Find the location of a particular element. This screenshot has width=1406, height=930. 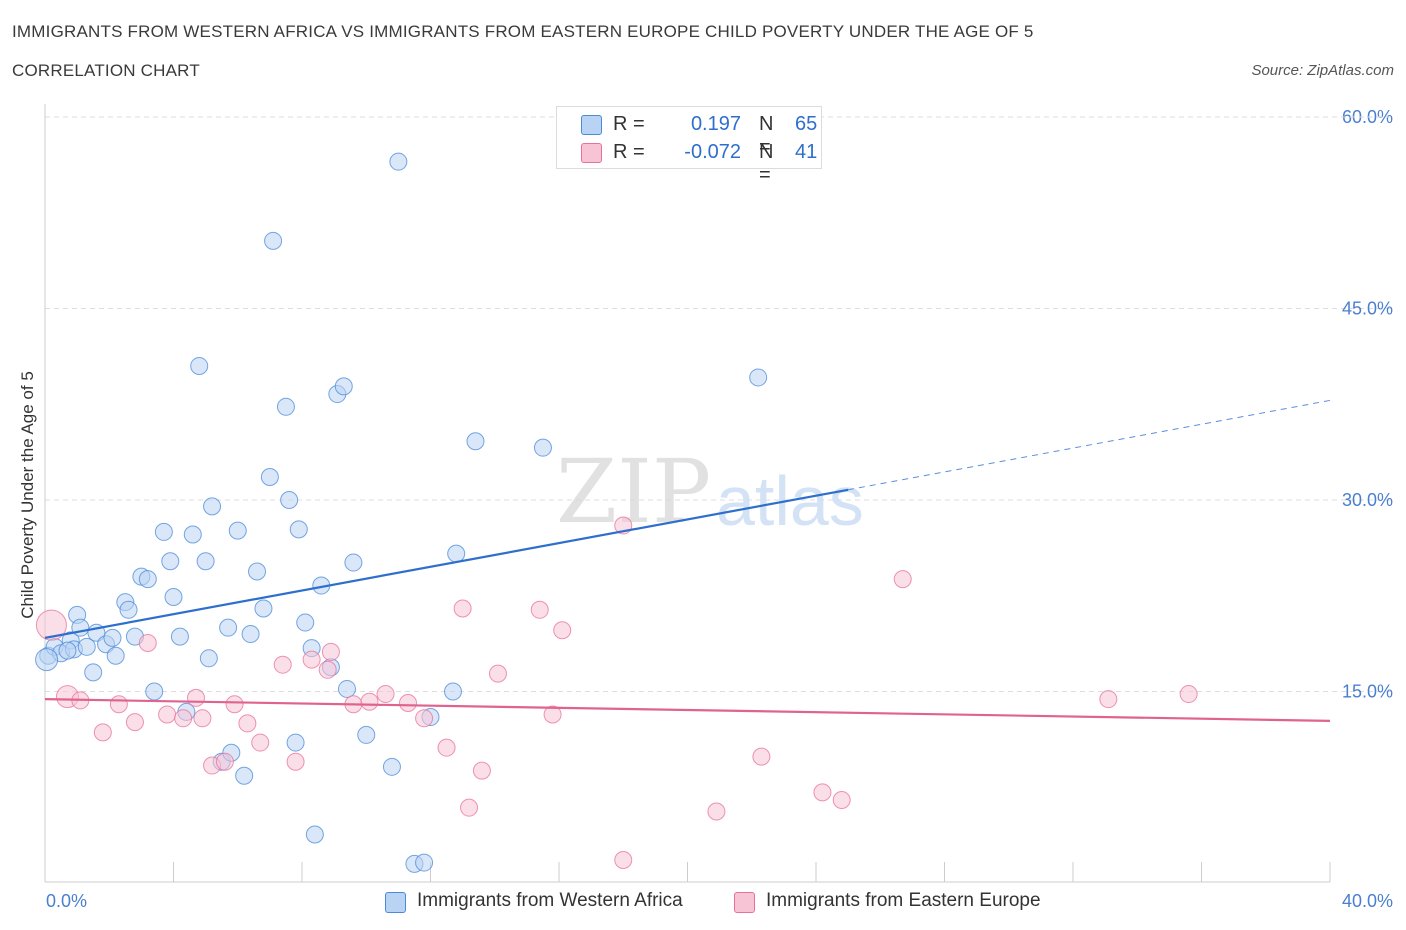

n-value: 65 is located at coordinates (806, 124).